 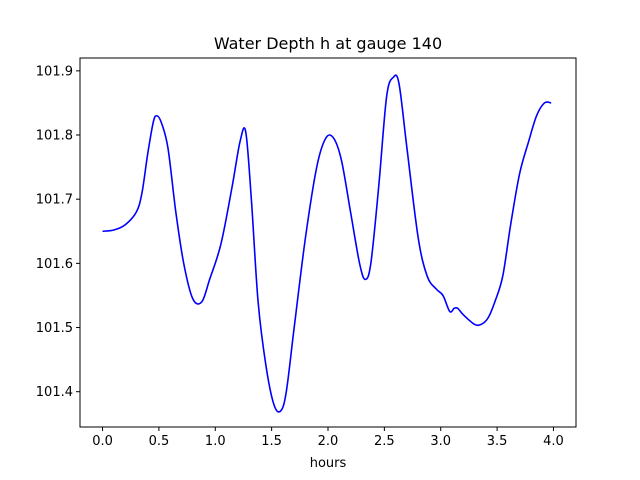 I want to click on y-axis: 101.4 101.5 101.6 101.7 101.8 101.9, so click(x=58, y=232).